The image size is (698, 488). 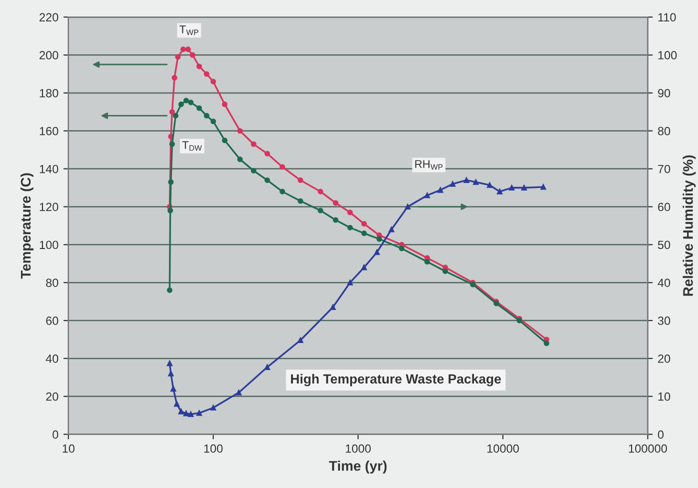 I want to click on y2-tick-label: 80, so click(x=664, y=131).